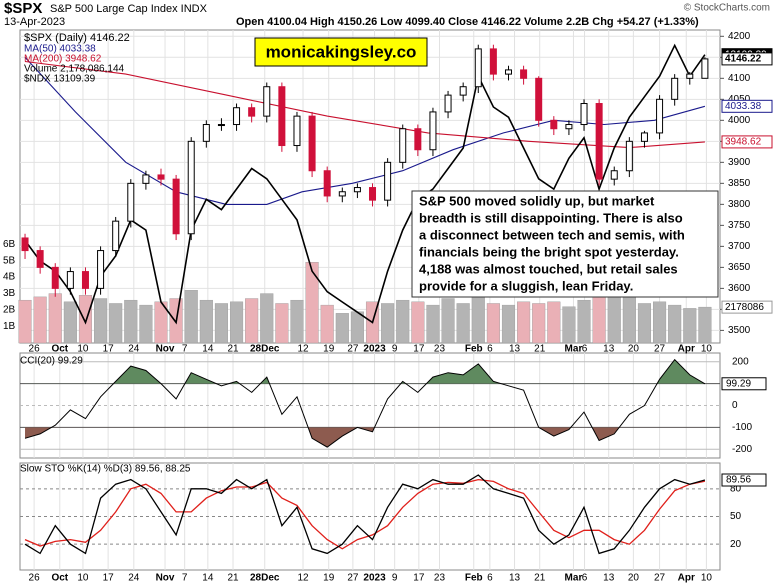 This screenshot has width=774, height=587. I want to click on x-tick-label: 20, so click(634, 349).